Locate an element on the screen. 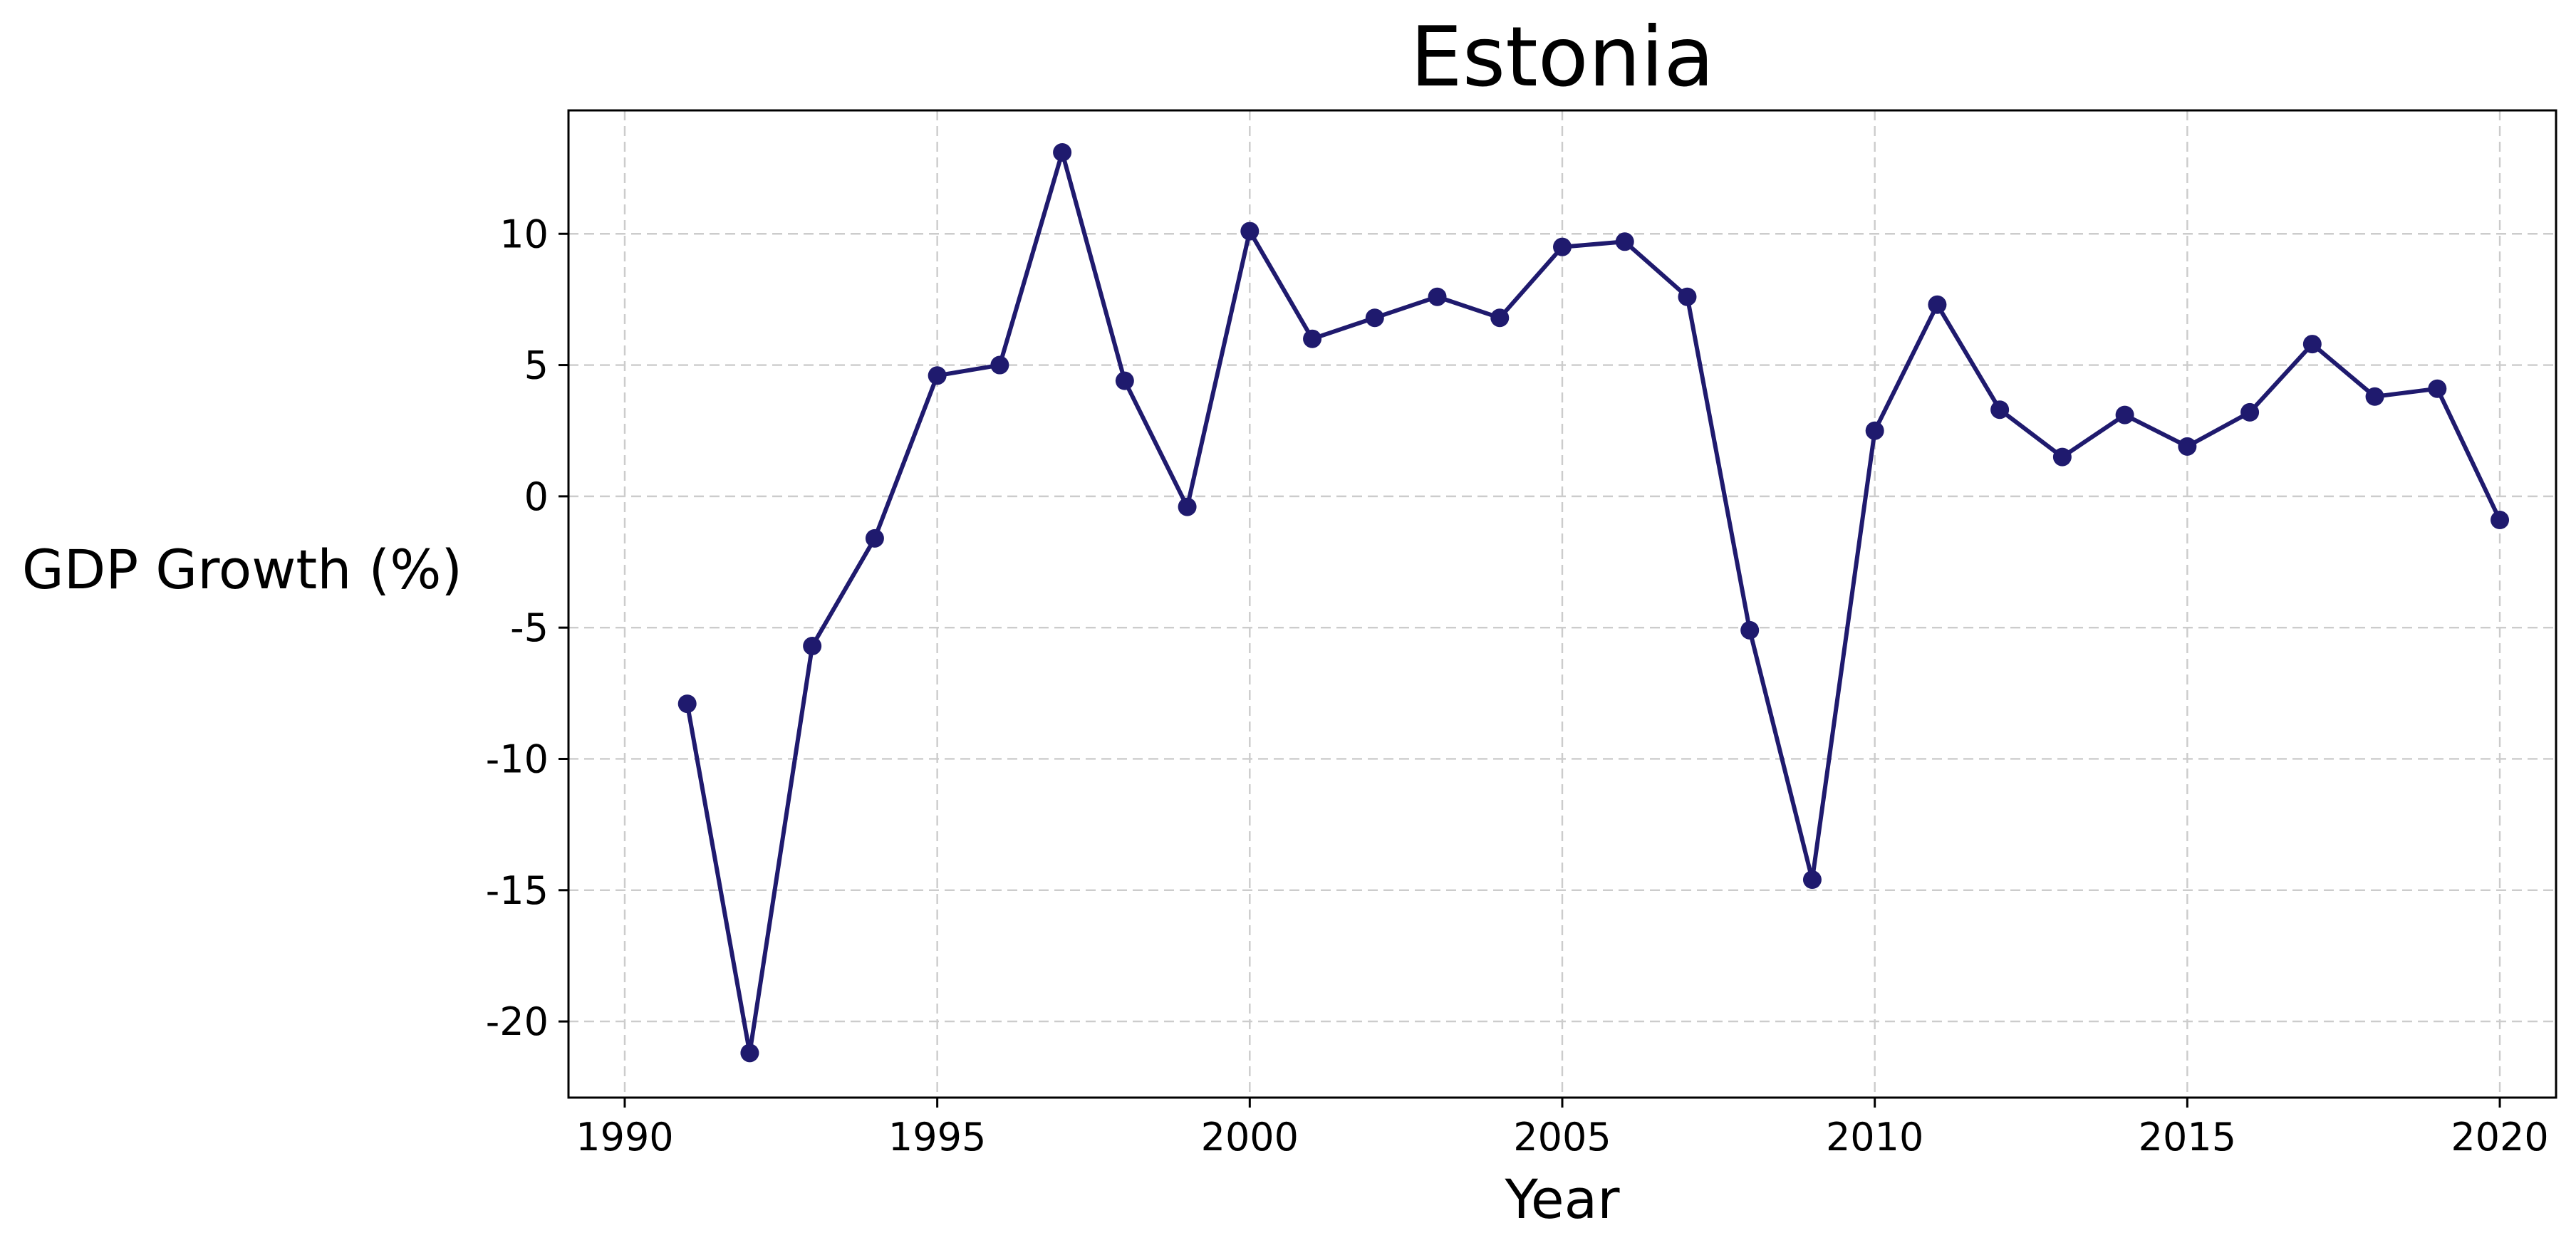 This screenshot has width=2576, height=1255. x-tick-label: 2005 is located at coordinates (1562, 1137).